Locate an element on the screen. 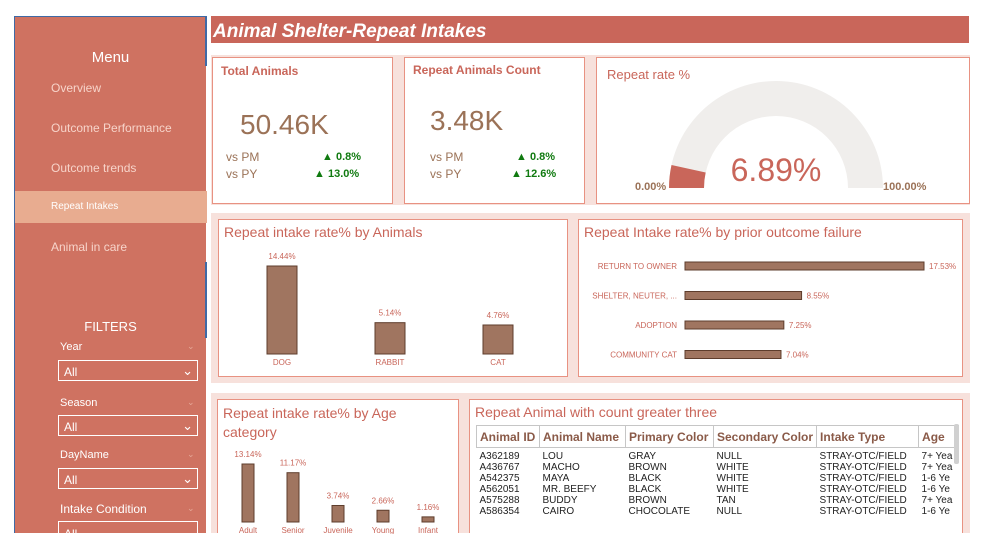 This screenshot has height=544, width=996. table-cell: A575288 is located at coordinates (499, 500).